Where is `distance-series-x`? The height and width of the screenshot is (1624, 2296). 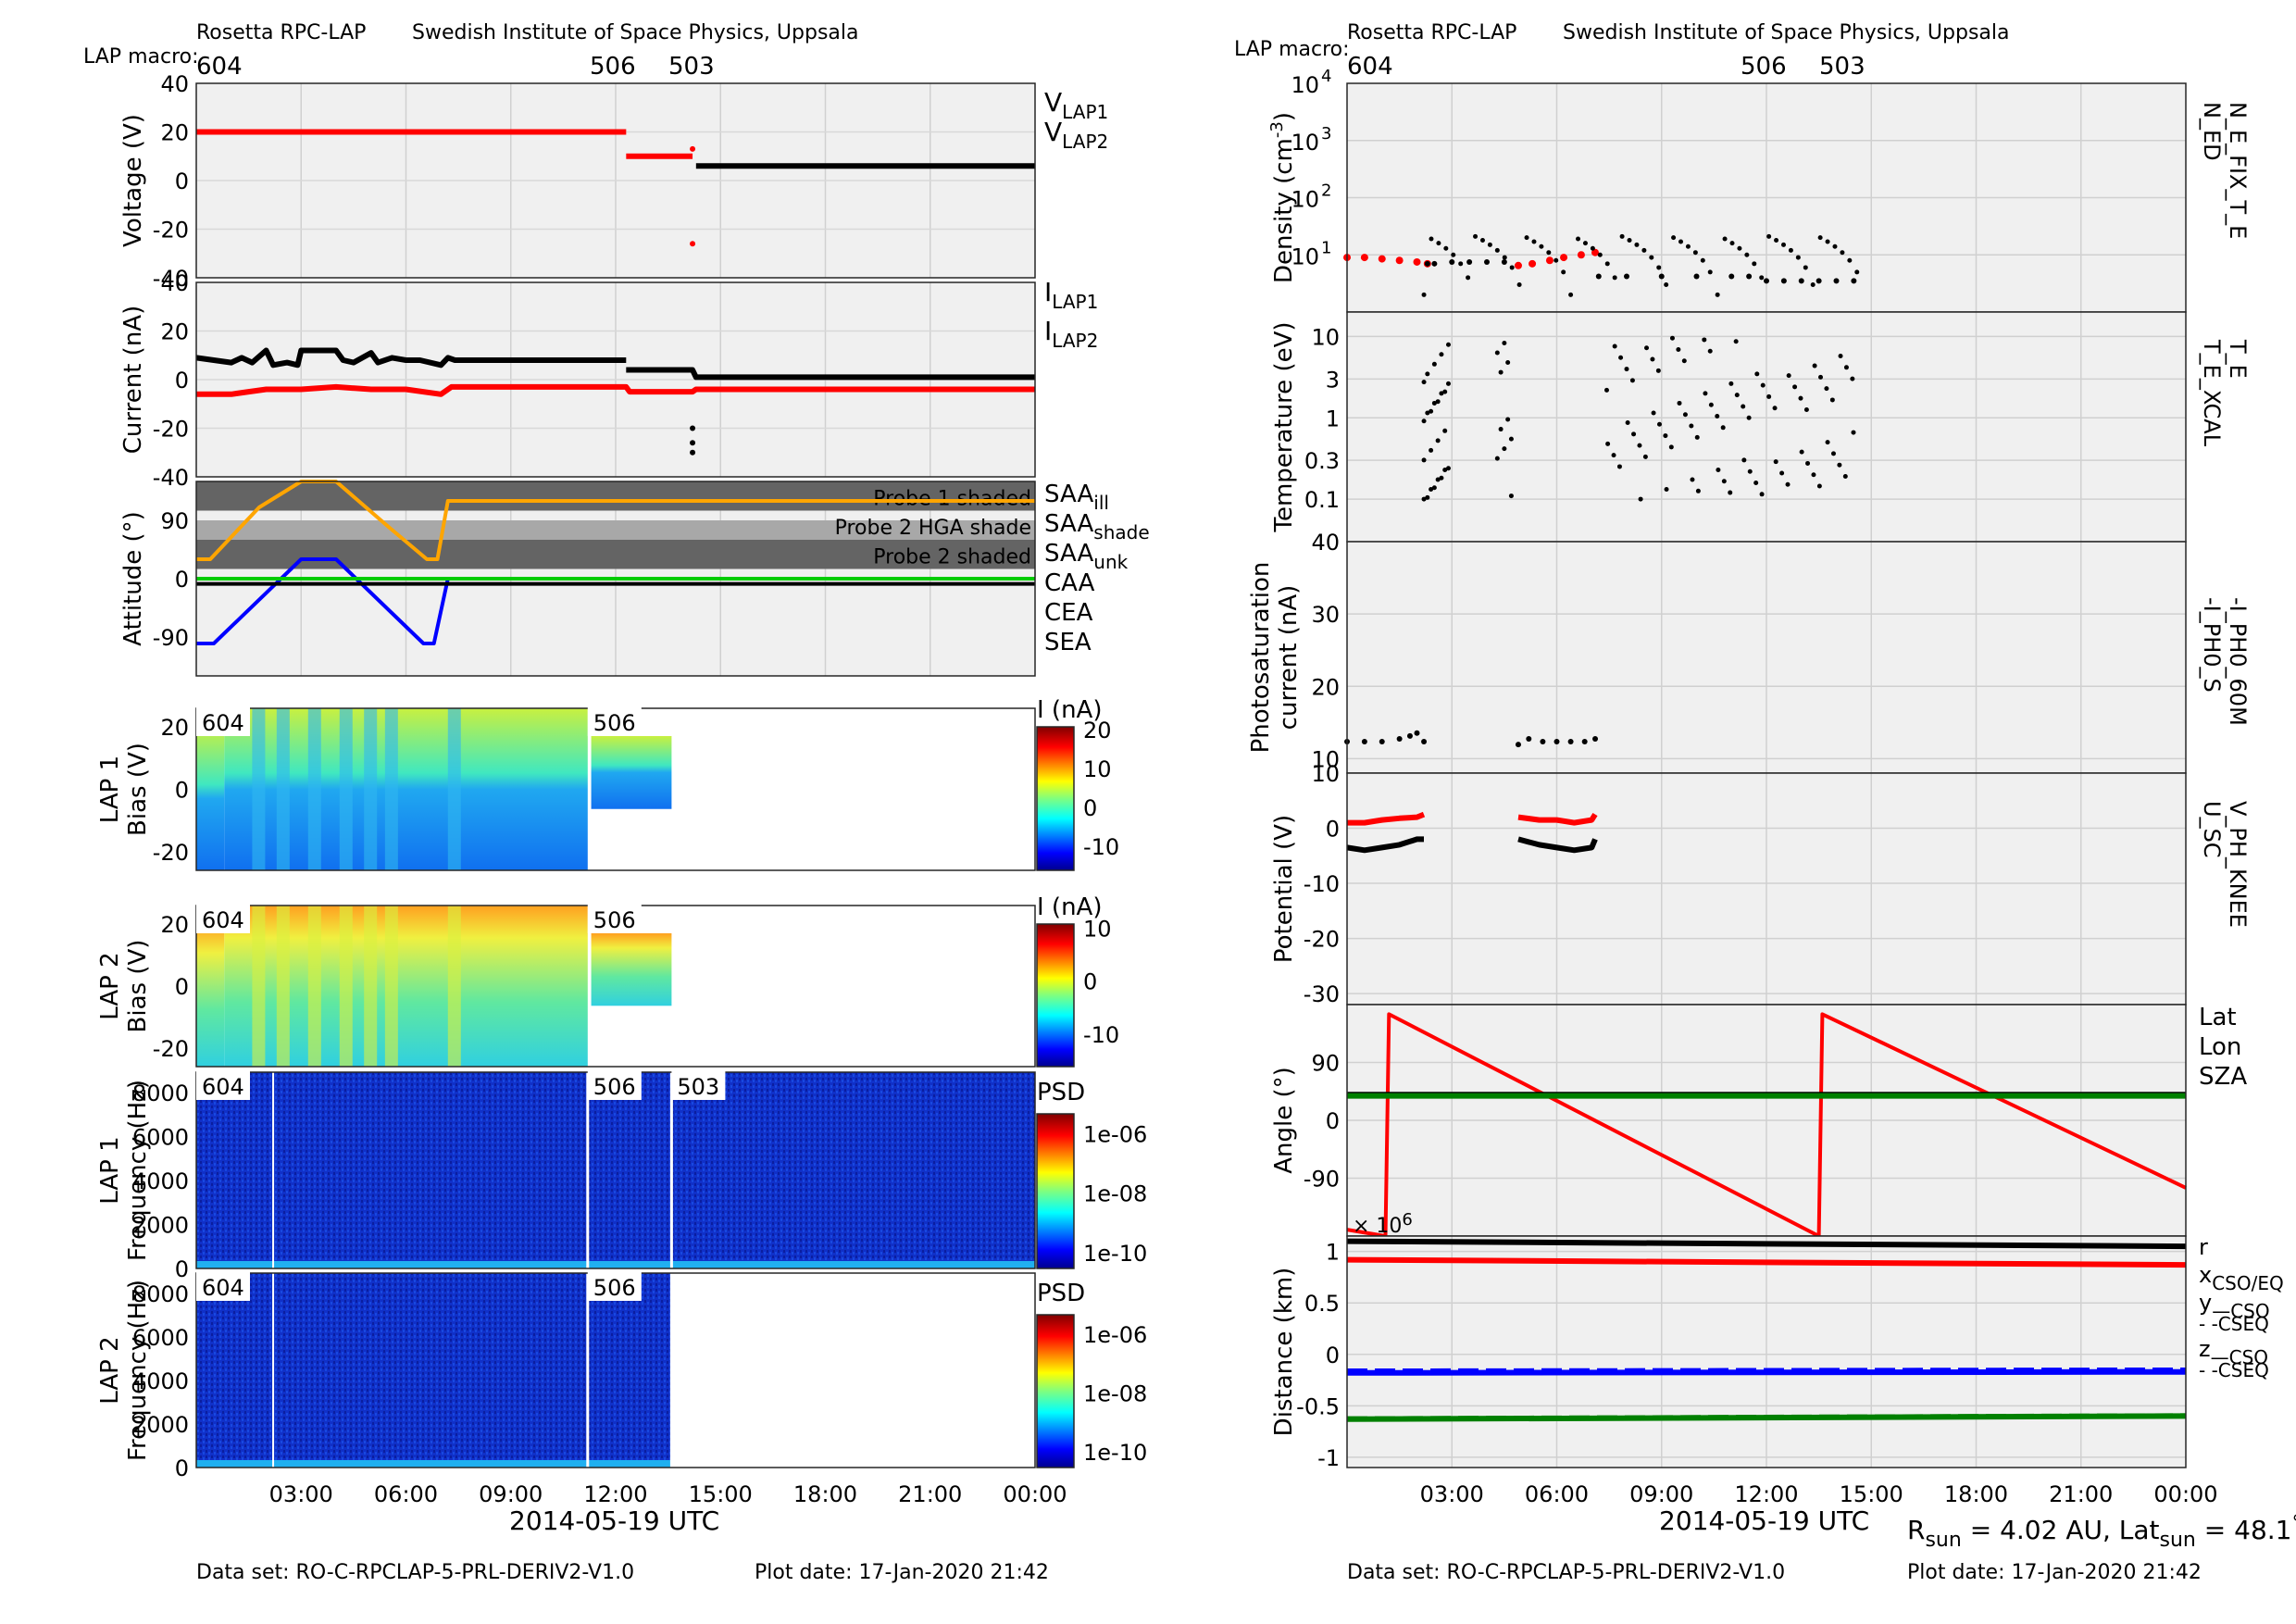 distance-series-x is located at coordinates (1766, 1262).